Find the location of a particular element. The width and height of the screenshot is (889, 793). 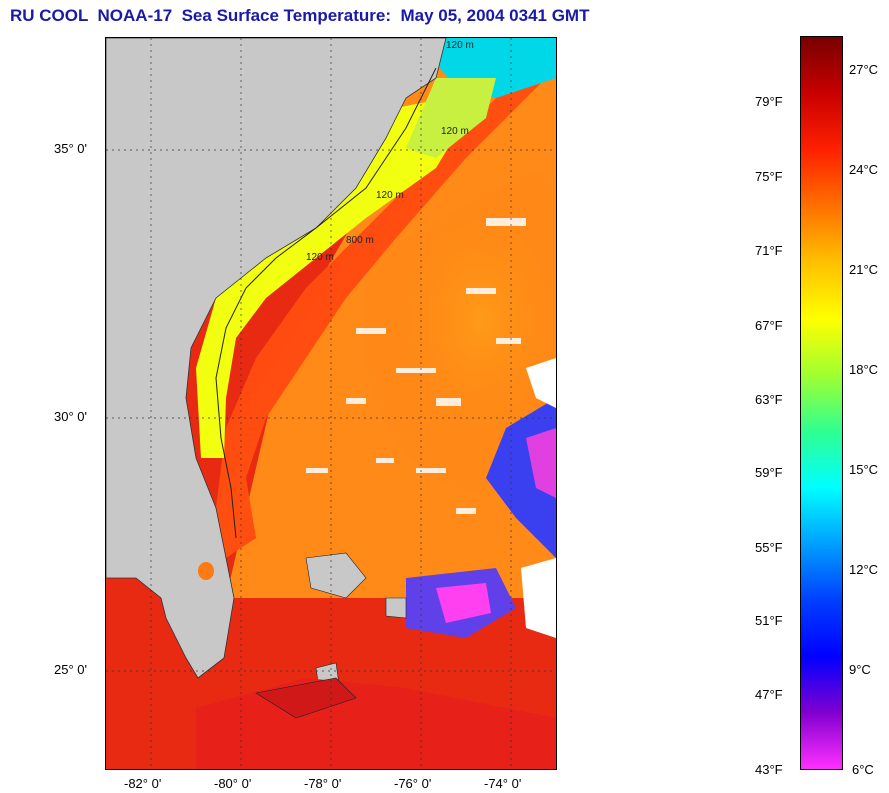

lat-label: 25° 0' is located at coordinates (70, 669).